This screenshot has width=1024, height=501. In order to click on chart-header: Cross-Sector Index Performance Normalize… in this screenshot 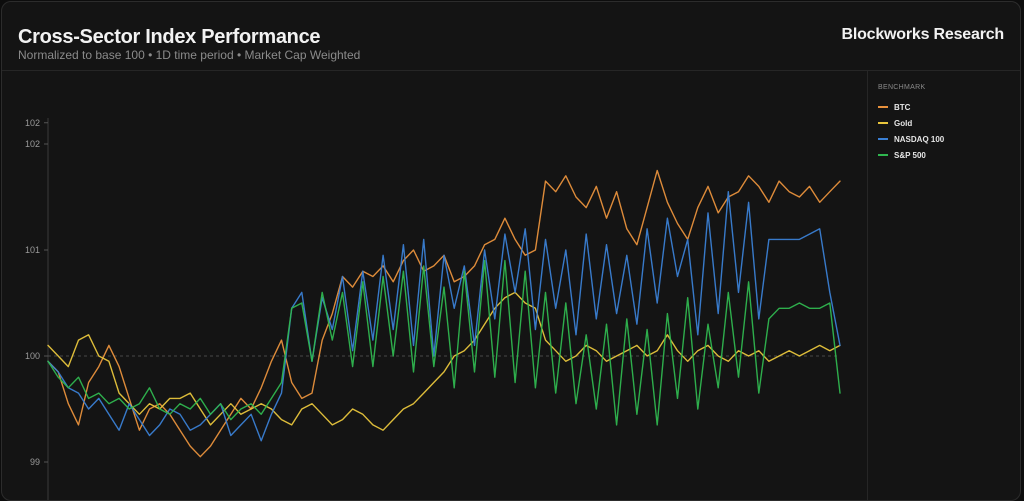, I will do `click(511, 36)`.